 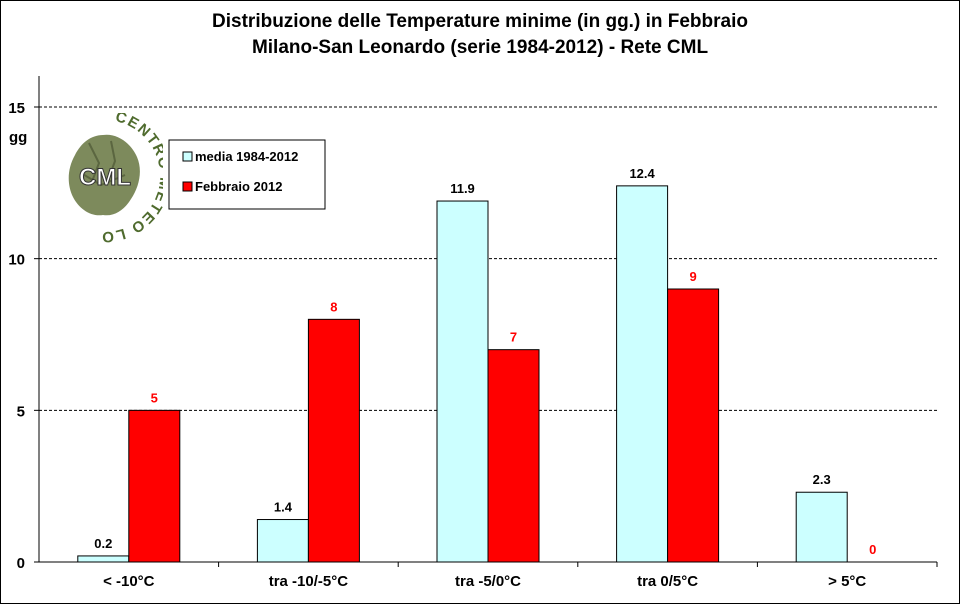 What do you see at coordinates (667, 581) in the screenshot?
I see `x-tick-label: tra 0/5°C` at bounding box center [667, 581].